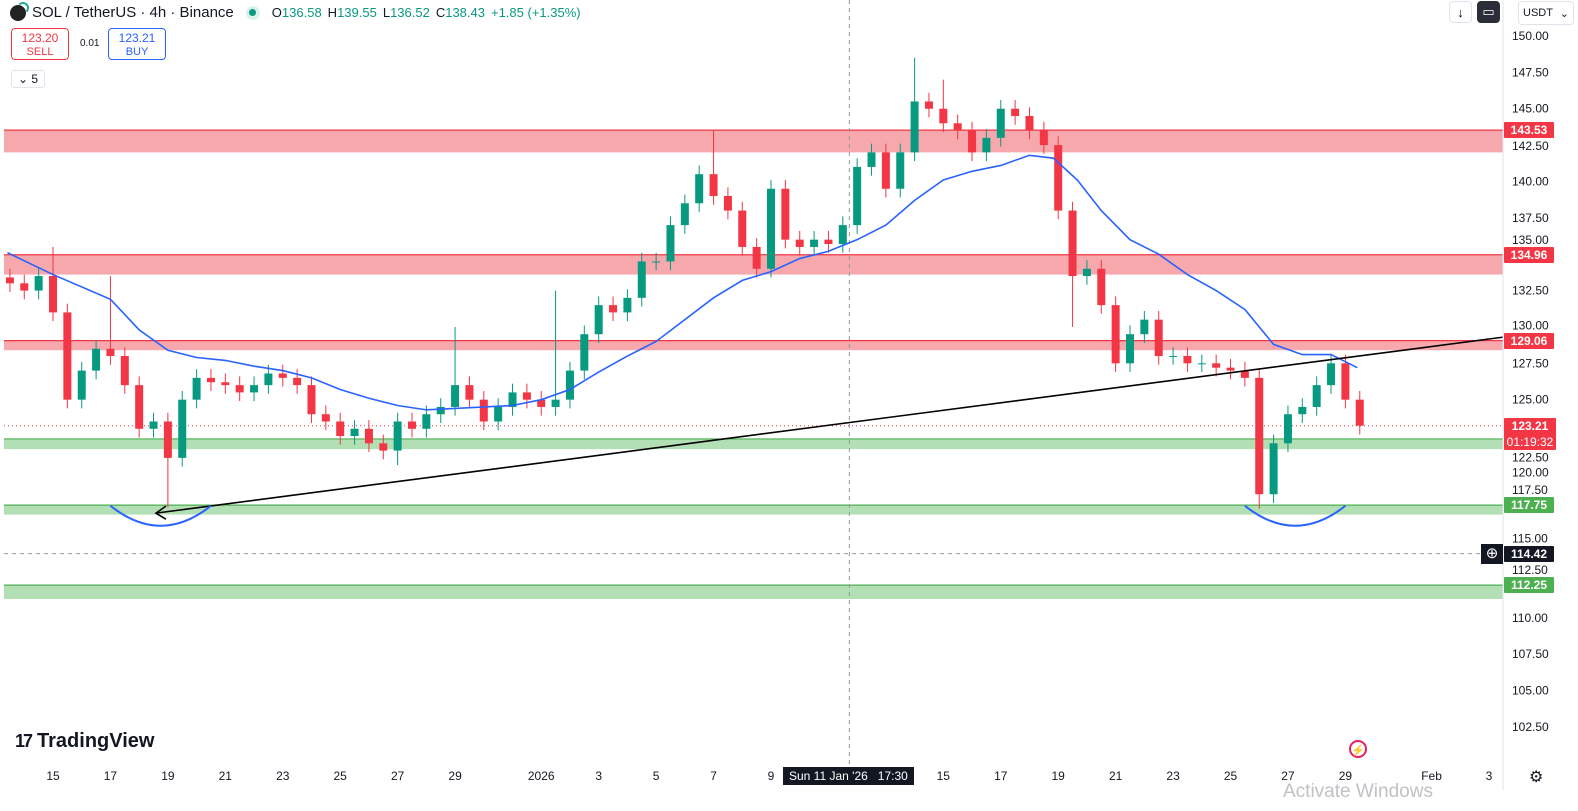  I want to click on buy-button: 123.21 BUY, so click(137, 44).